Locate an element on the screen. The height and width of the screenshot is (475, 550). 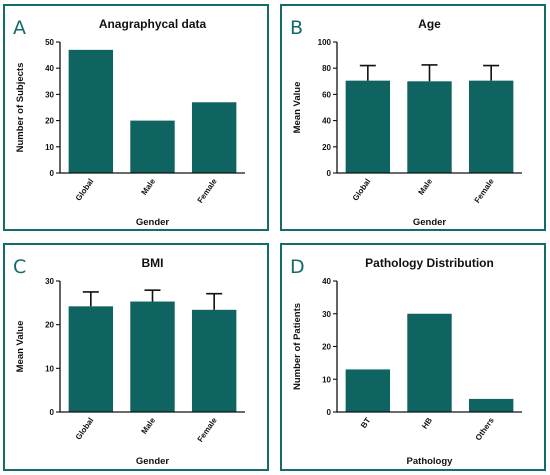
bar-hb is located at coordinates (429, 362).